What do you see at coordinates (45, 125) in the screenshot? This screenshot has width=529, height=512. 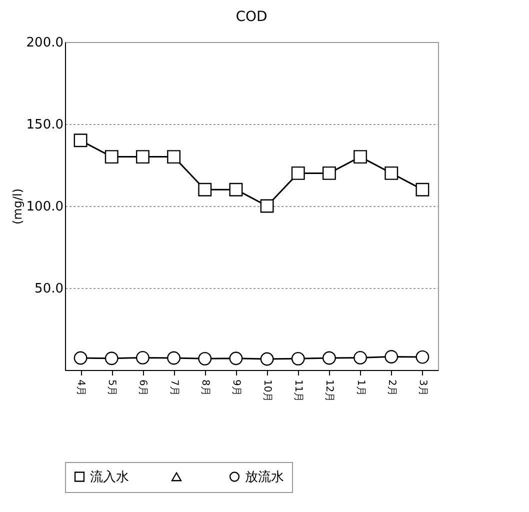 I see `y-tick-label: 150.0` at bounding box center [45, 125].